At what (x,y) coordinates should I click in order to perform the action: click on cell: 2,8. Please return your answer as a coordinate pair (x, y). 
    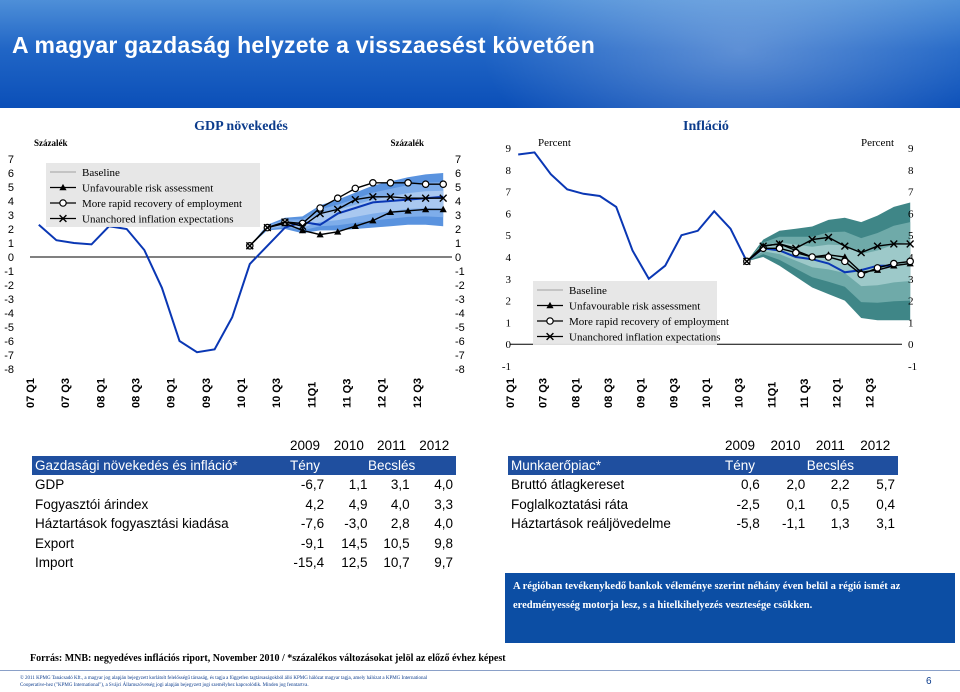
    Looking at the image, I should click on (400, 524).